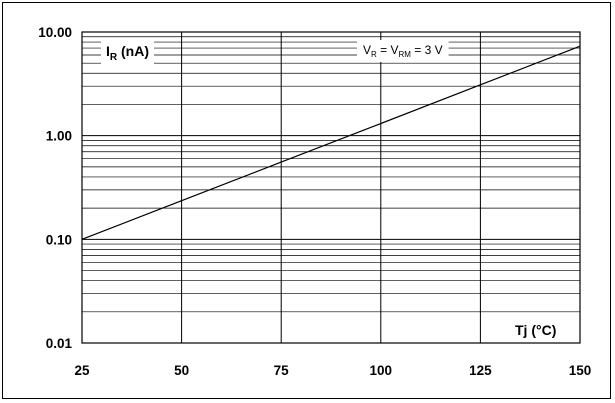 The height and width of the screenshot is (403, 615). What do you see at coordinates (388, 50) in the screenshot?
I see `condition-eq1: = V` at bounding box center [388, 50].